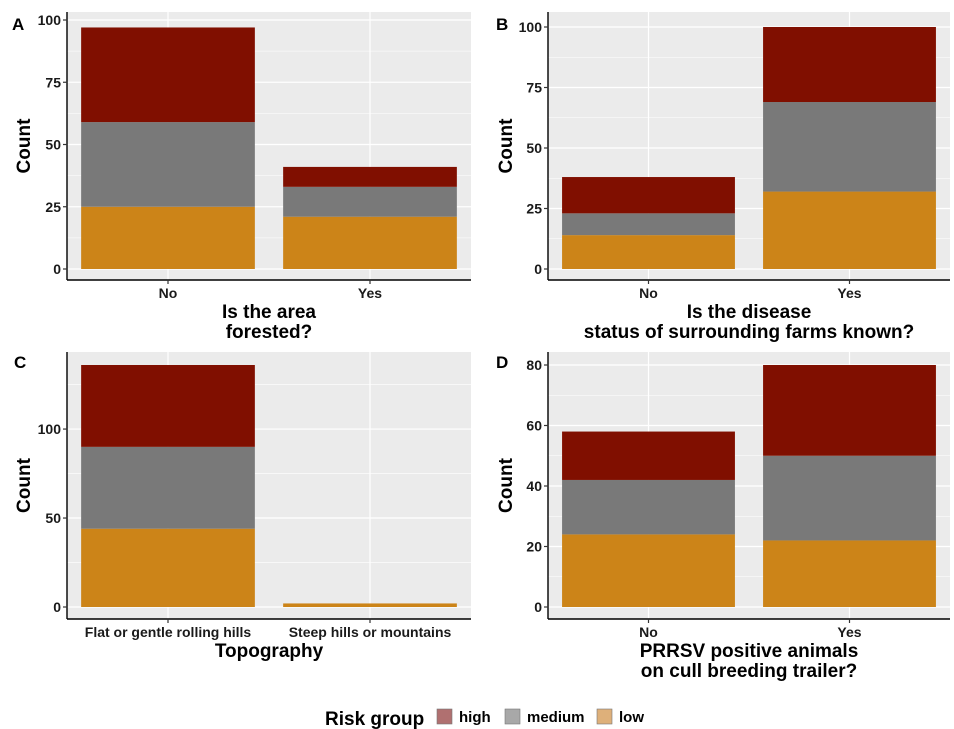  I want to click on bar-low-flat-or-gentle-rolling-hills, so click(168, 567).